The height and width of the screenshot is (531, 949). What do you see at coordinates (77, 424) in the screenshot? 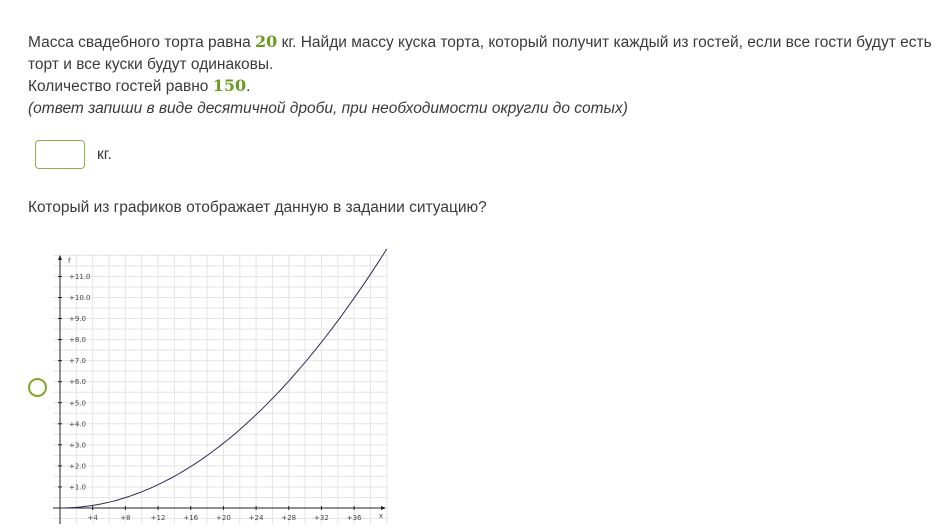
I see `y-tick-label: +4.0` at bounding box center [77, 424].